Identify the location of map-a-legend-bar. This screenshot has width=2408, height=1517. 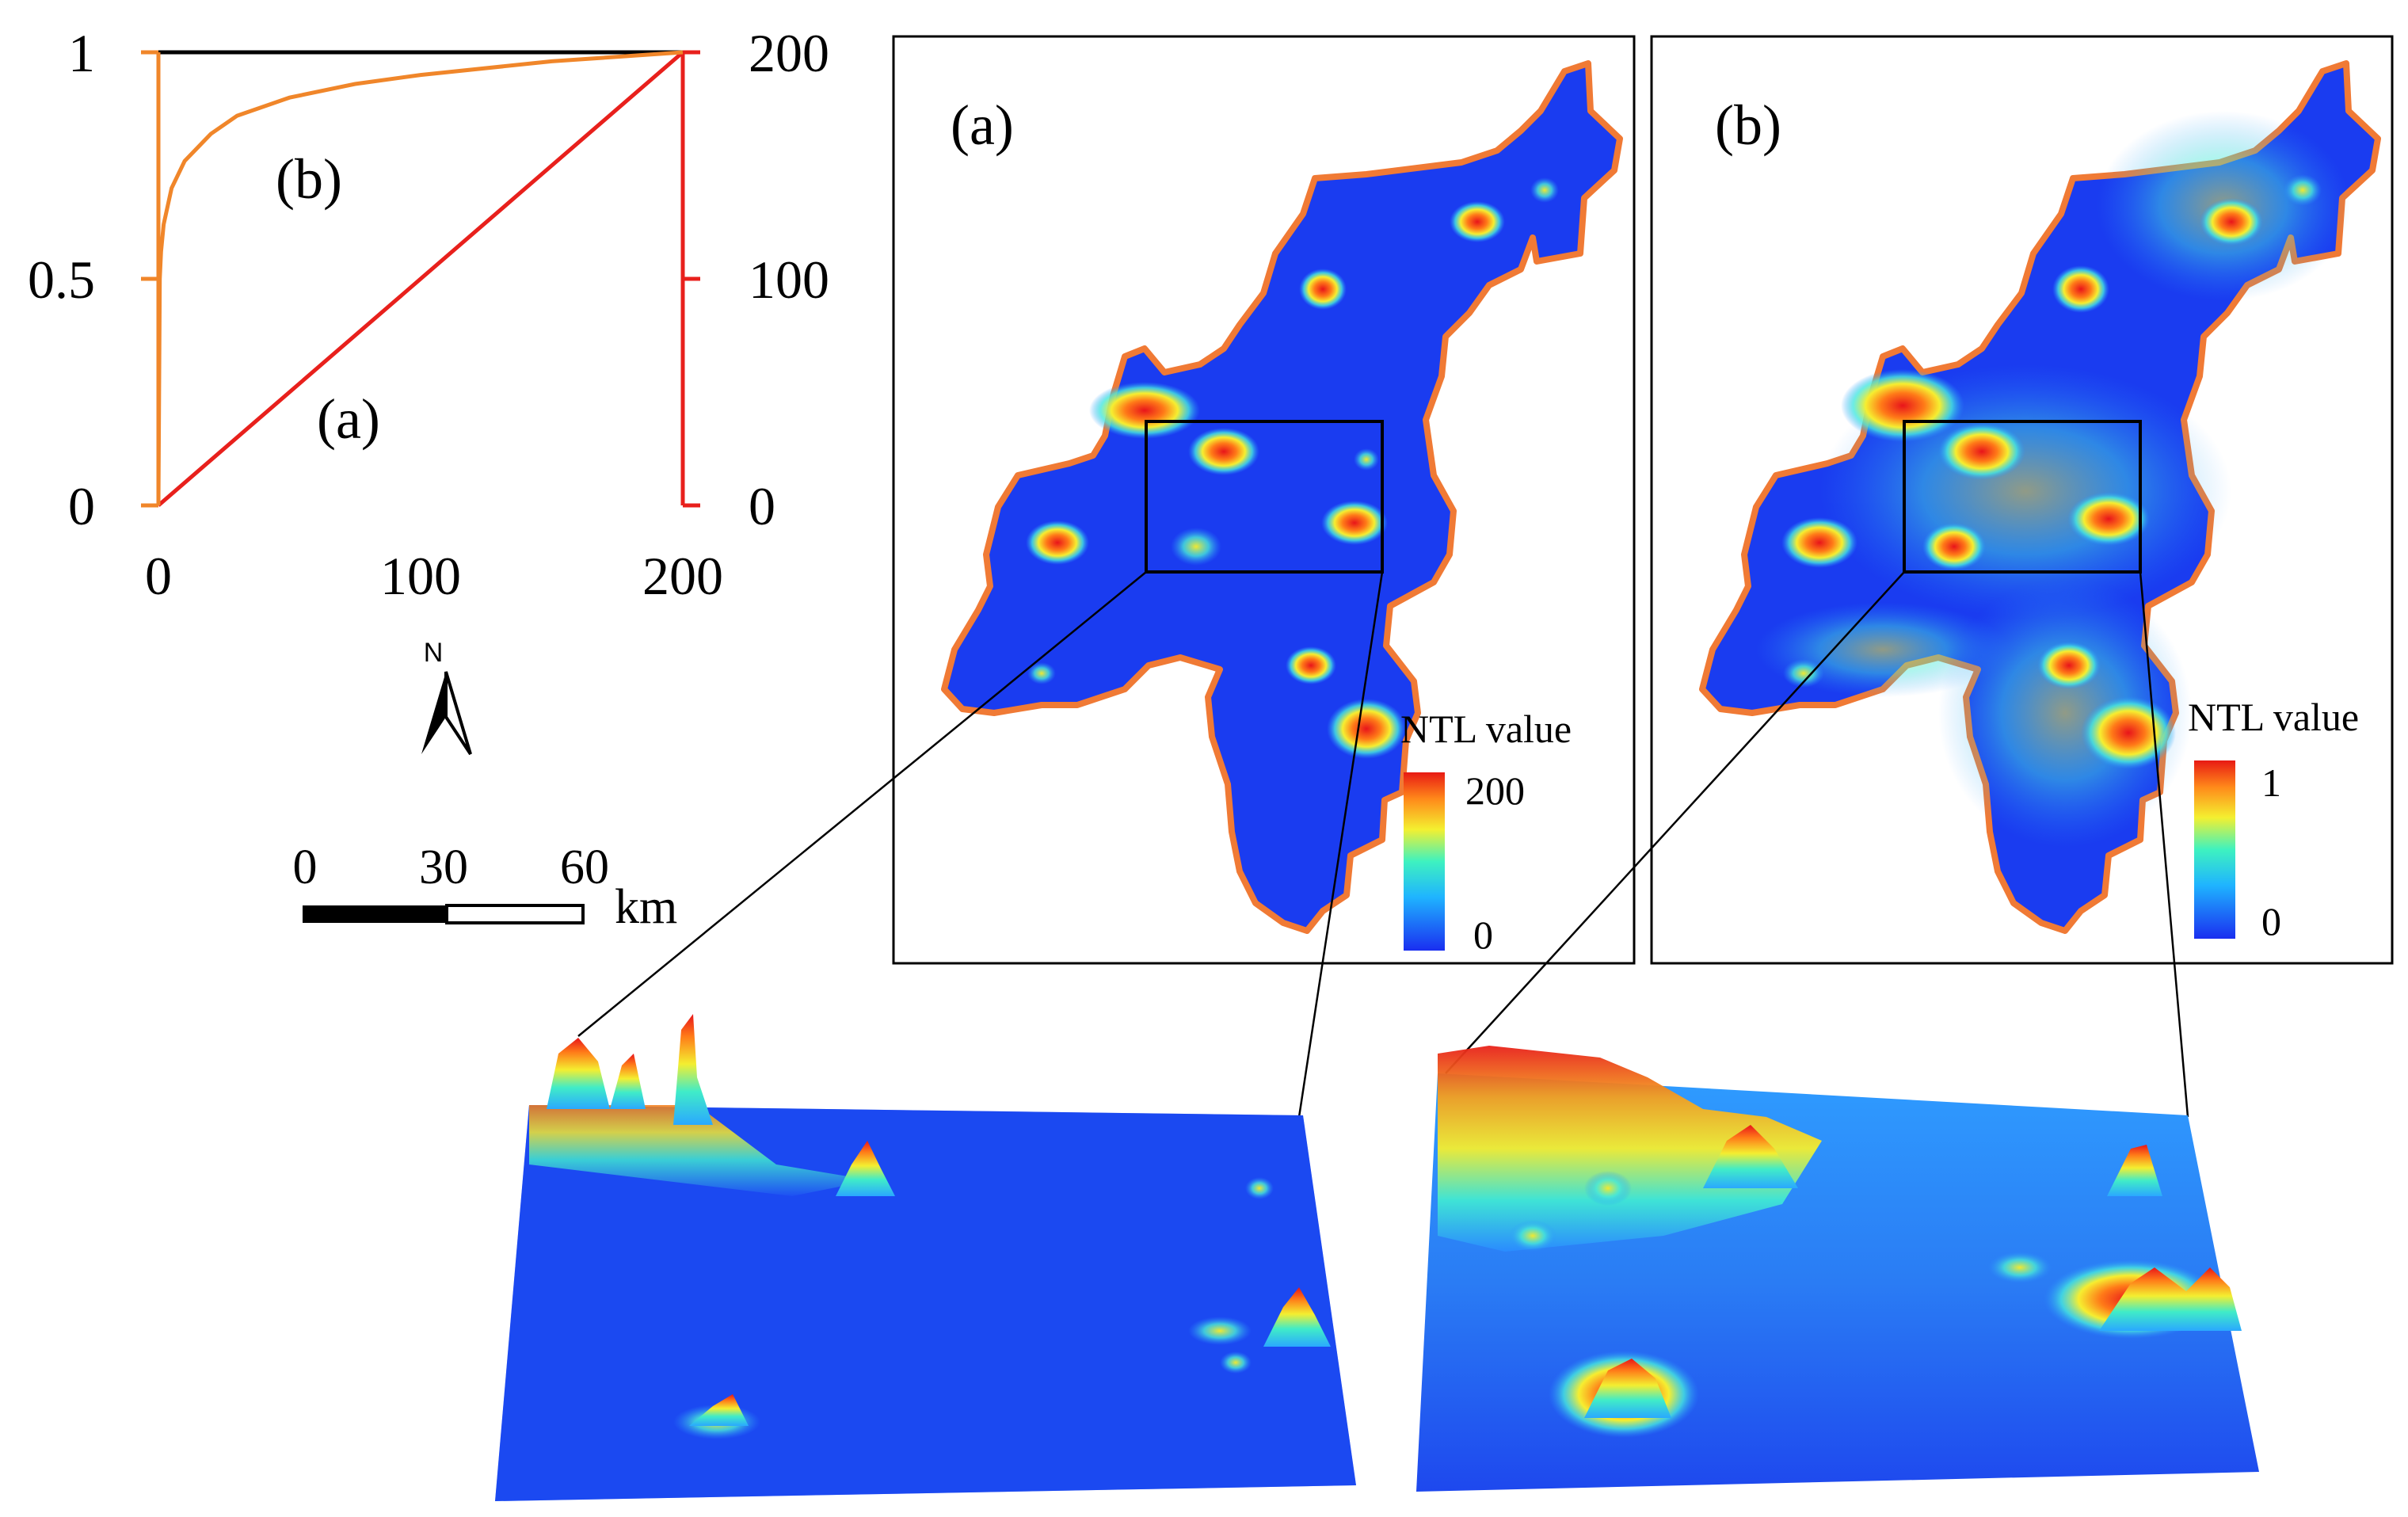
(1425, 861).